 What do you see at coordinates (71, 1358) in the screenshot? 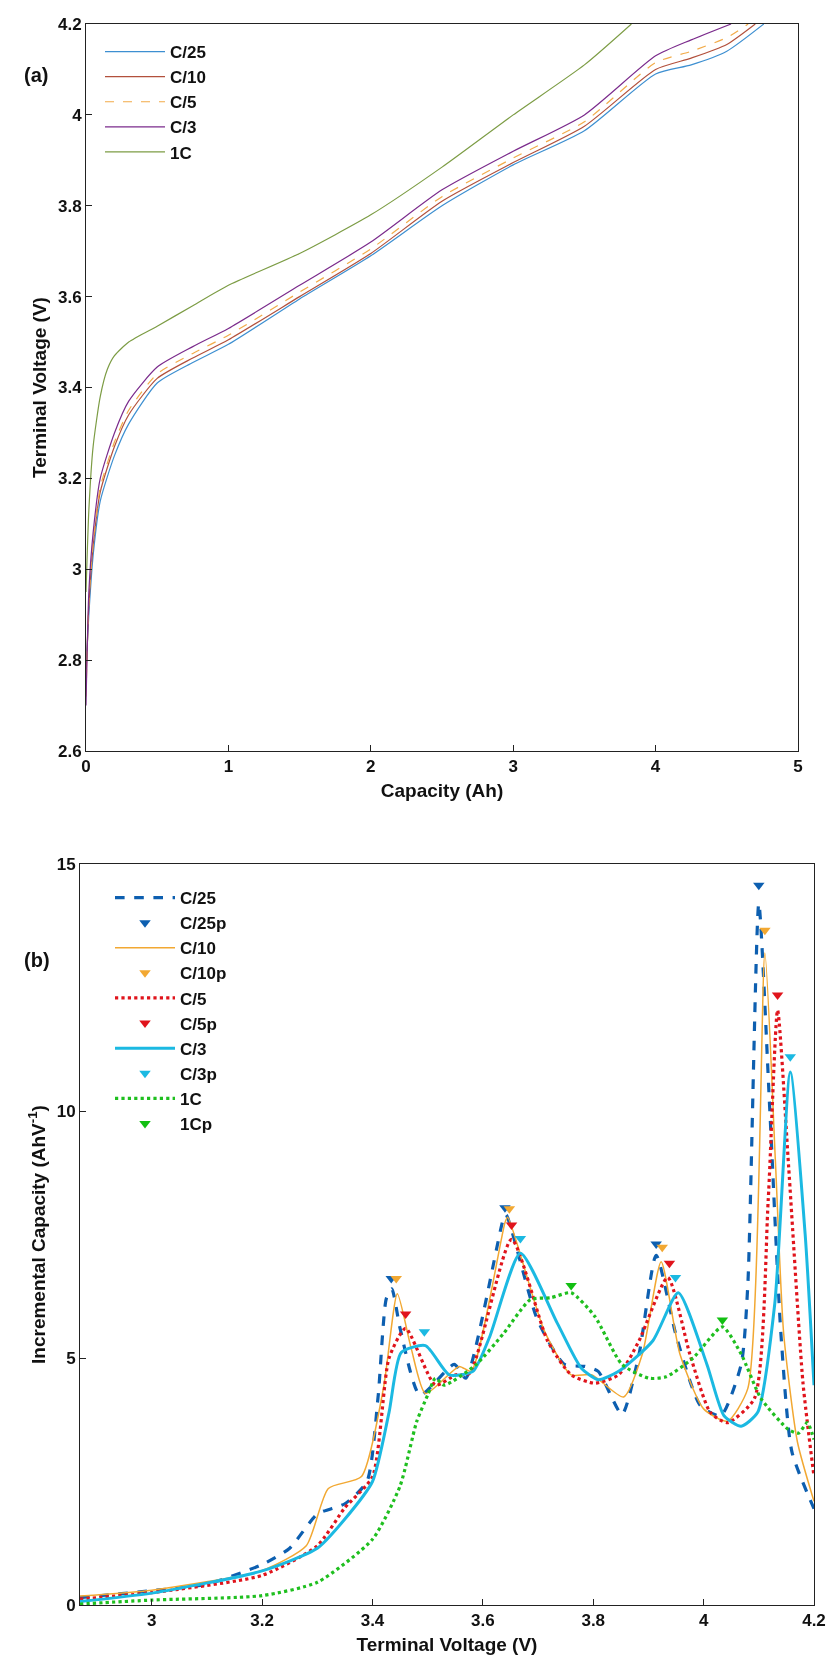
I see `y-tick-label: 5` at bounding box center [71, 1358].